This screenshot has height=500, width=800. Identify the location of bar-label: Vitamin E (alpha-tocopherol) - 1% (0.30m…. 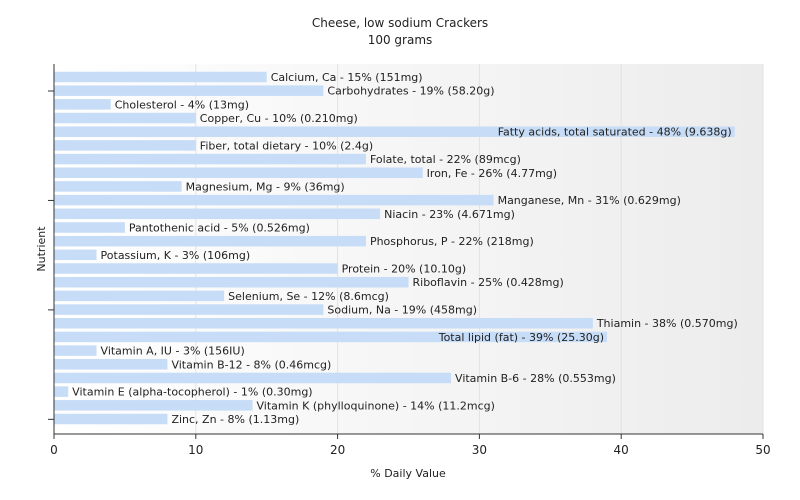
(192, 392).